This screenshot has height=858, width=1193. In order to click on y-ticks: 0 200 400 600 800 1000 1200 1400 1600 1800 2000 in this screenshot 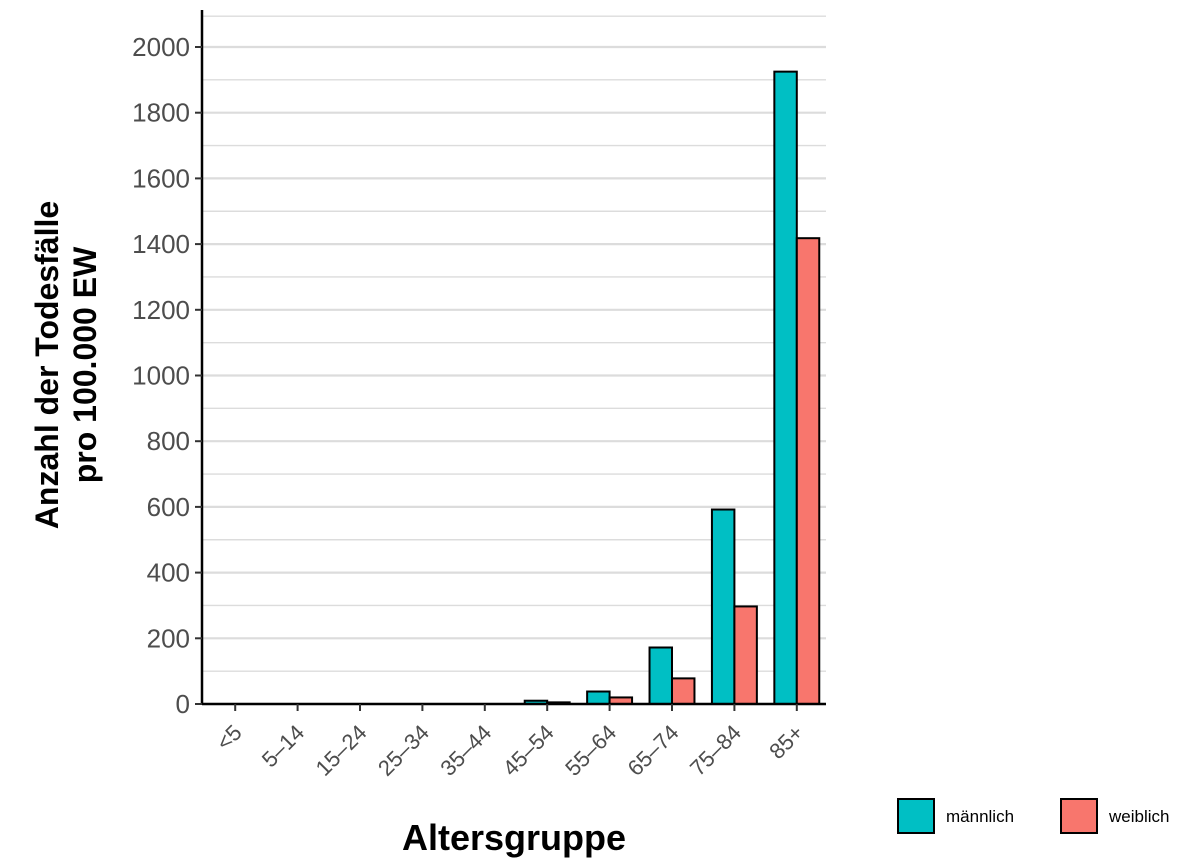, I will do `click(167, 375)`.